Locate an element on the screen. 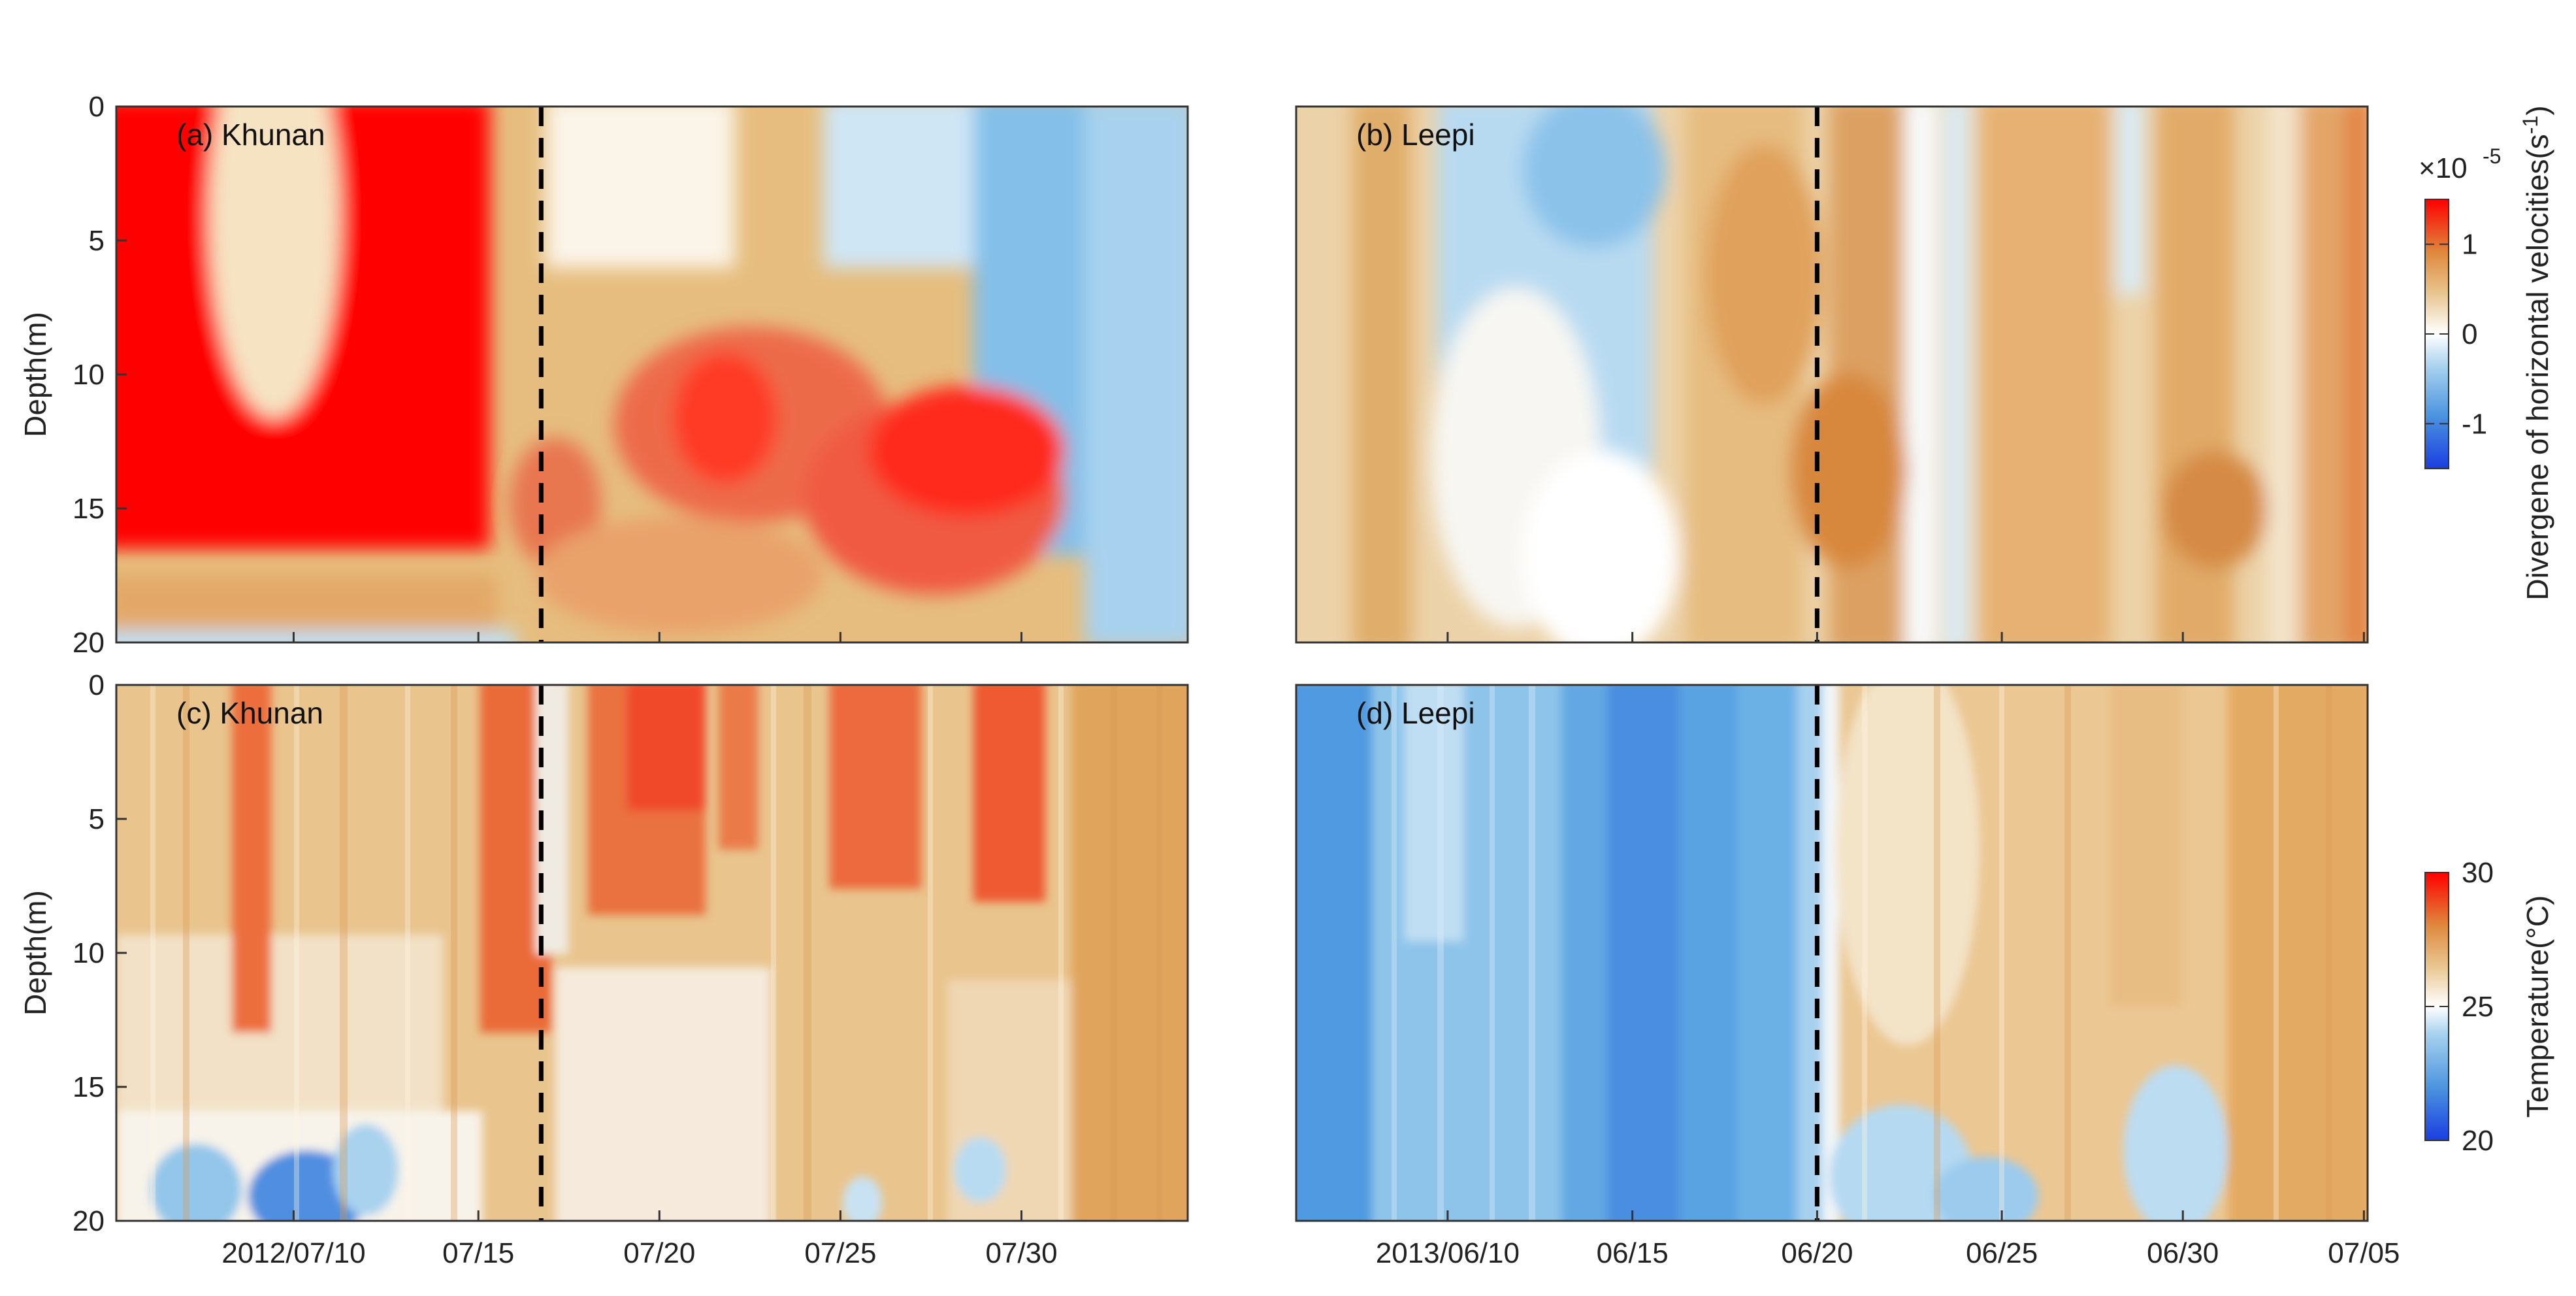 The height and width of the screenshot is (1296, 2576). xtick-label: 06/30 is located at coordinates (2183, 1253).